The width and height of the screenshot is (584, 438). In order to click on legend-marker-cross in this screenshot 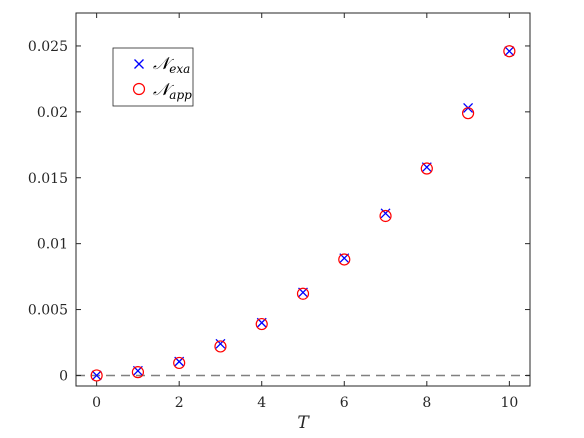, I will do `click(139, 64)`.